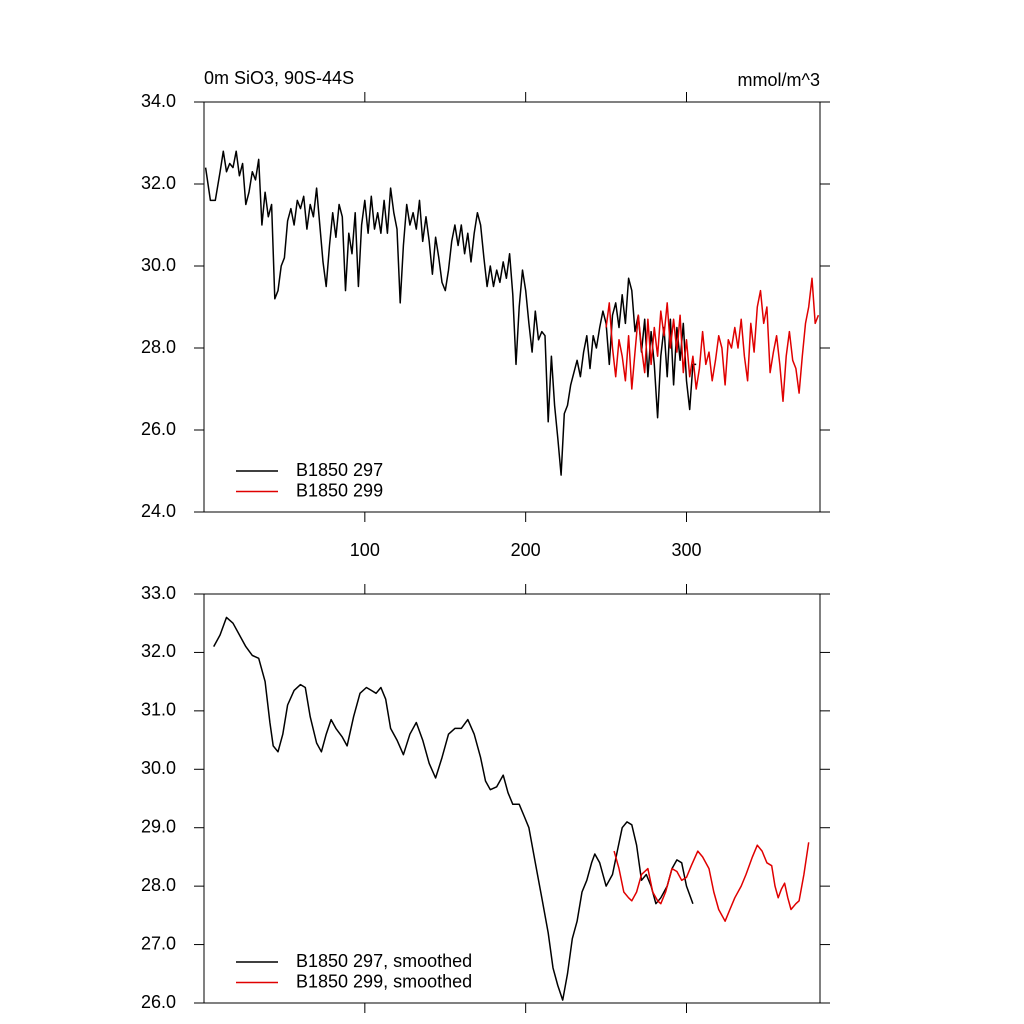  Describe the element at coordinates (779, 80) in the screenshot. I see `units-label: mmol/m^3` at that location.